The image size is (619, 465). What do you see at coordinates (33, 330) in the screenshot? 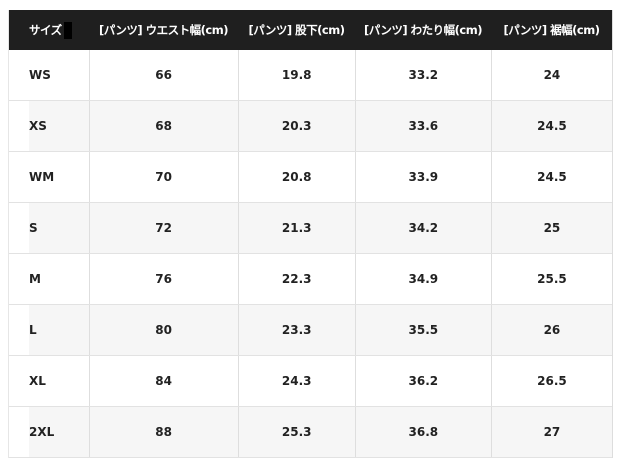
I see `size-cell: L` at bounding box center [33, 330].